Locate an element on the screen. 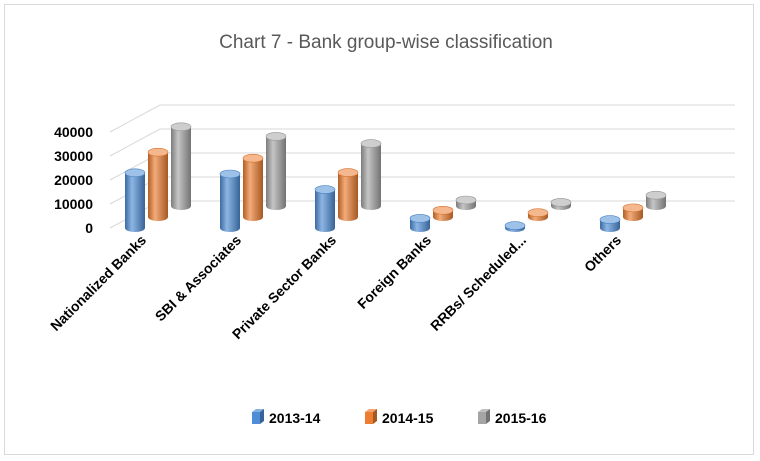 The height and width of the screenshot is (461, 760). chart-title: Chart 7 - Bank group-wise classification is located at coordinates (386, 42).